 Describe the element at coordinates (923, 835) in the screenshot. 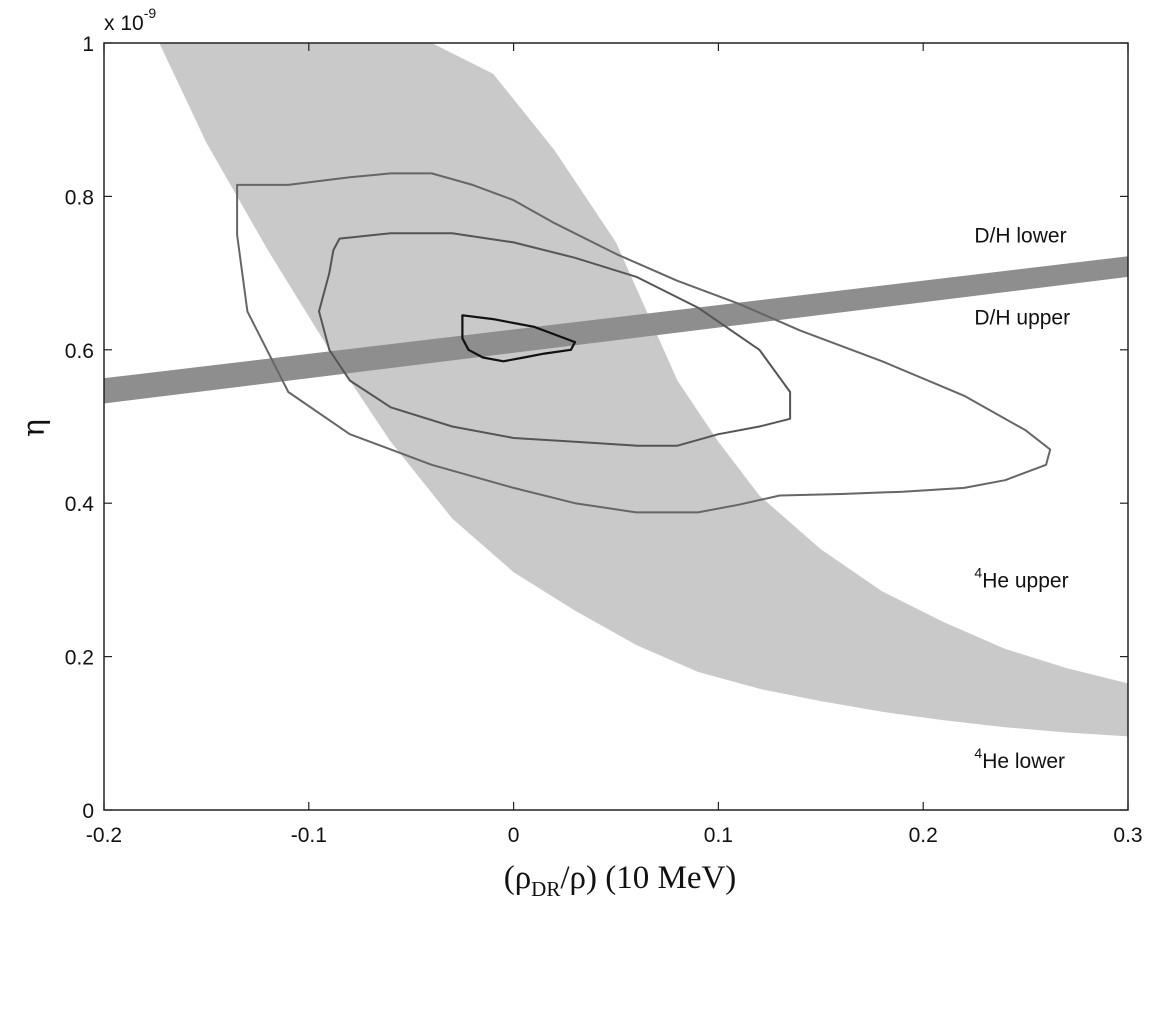

I see `x-tick-label-4: 0.2` at that location.